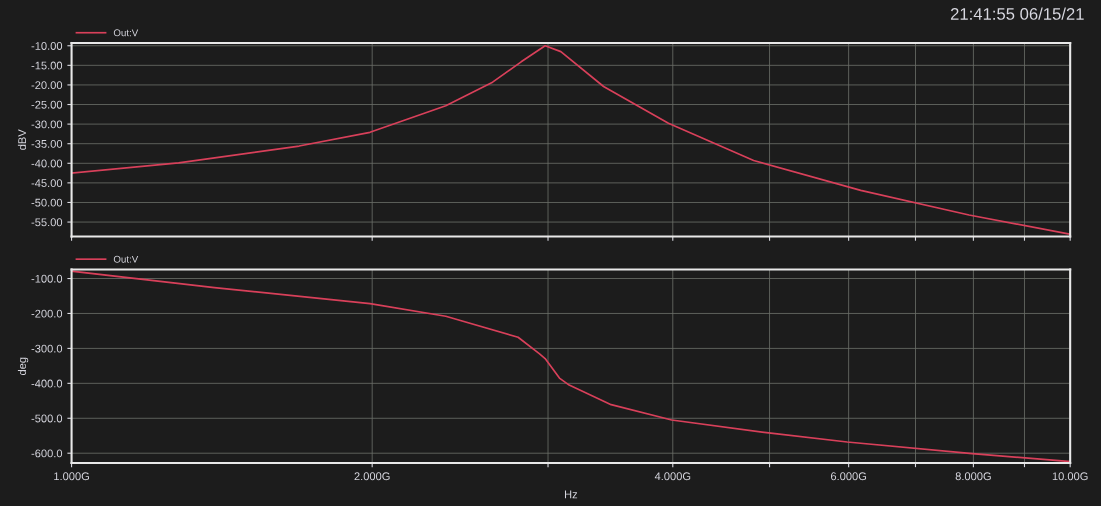 This screenshot has width=1101, height=506. Describe the element at coordinates (71, 476) in the screenshot. I see `x-tick-label: 1.000G` at that location.